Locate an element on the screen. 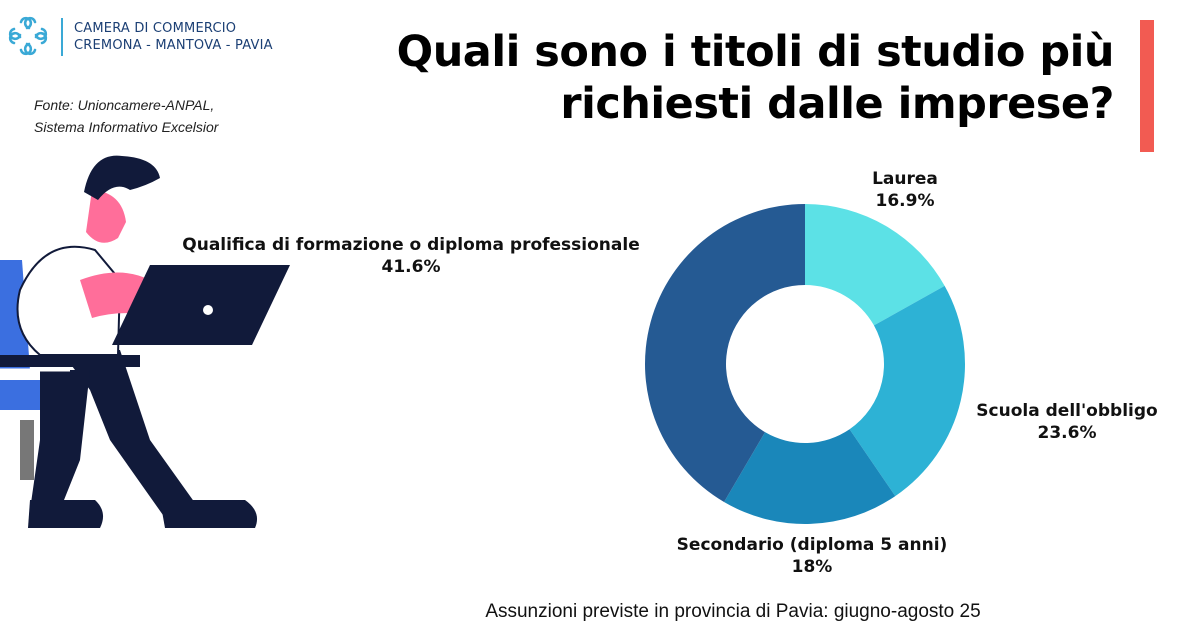 The height and width of the screenshot is (628, 1200). slice-label-0: Laurea 16.9% is located at coordinates (905, 190).